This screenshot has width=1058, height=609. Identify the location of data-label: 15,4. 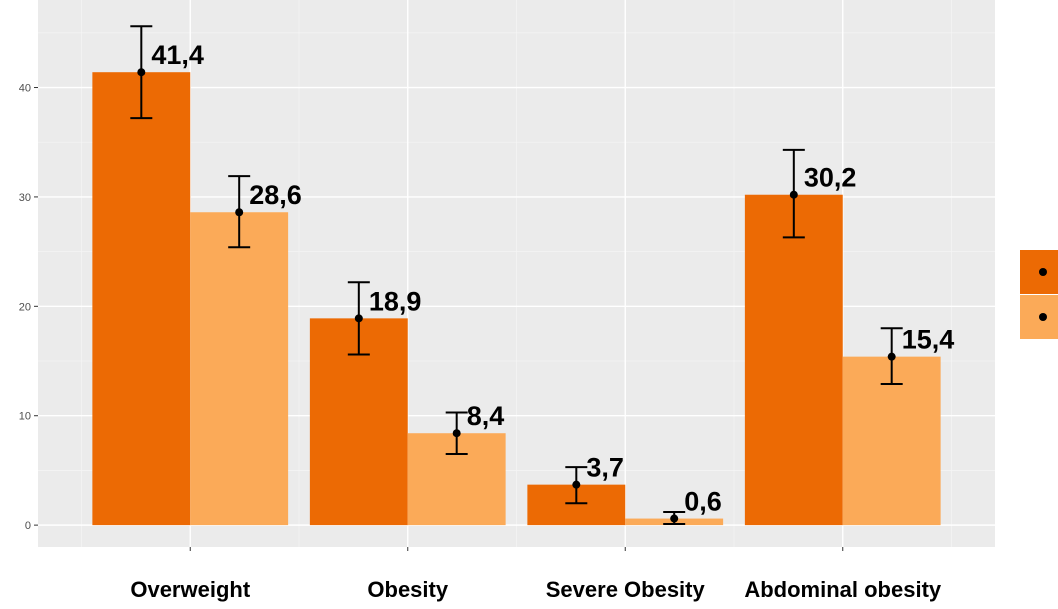
(928, 340).